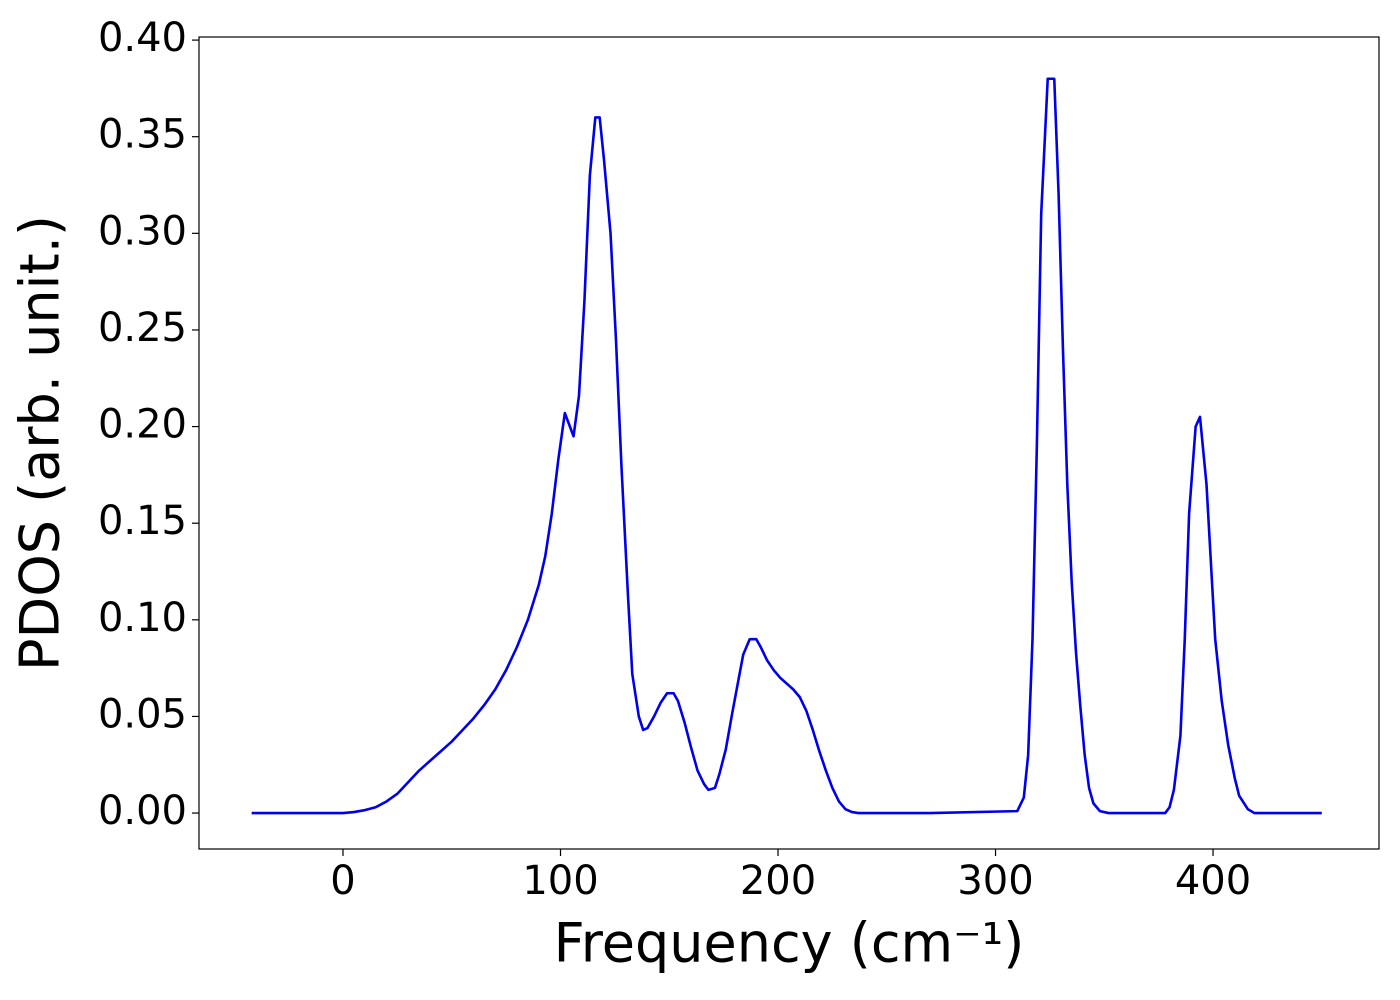 The width and height of the screenshot is (1400, 1000). What do you see at coordinates (142, 521) in the screenshot?
I see `y-tick-label: 0.15` at bounding box center [142, 521].